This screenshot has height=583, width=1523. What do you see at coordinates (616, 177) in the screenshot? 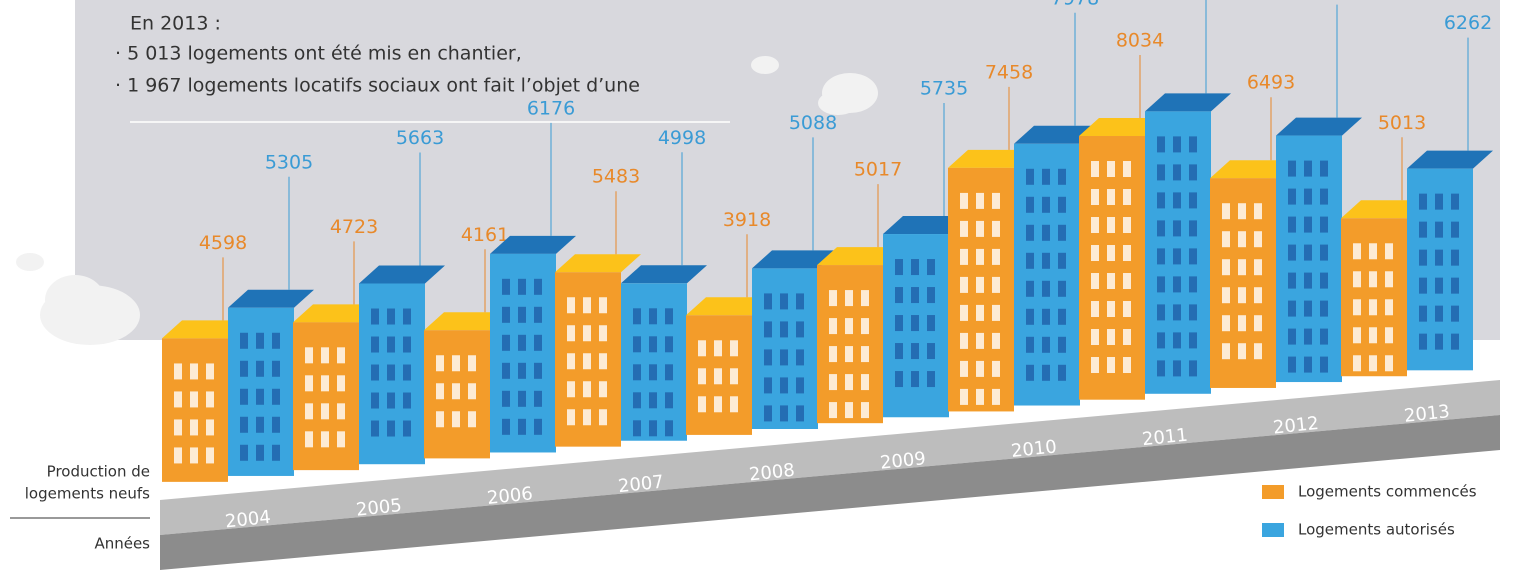
I see `value-label: 5483` at bounding box center [616, 177].